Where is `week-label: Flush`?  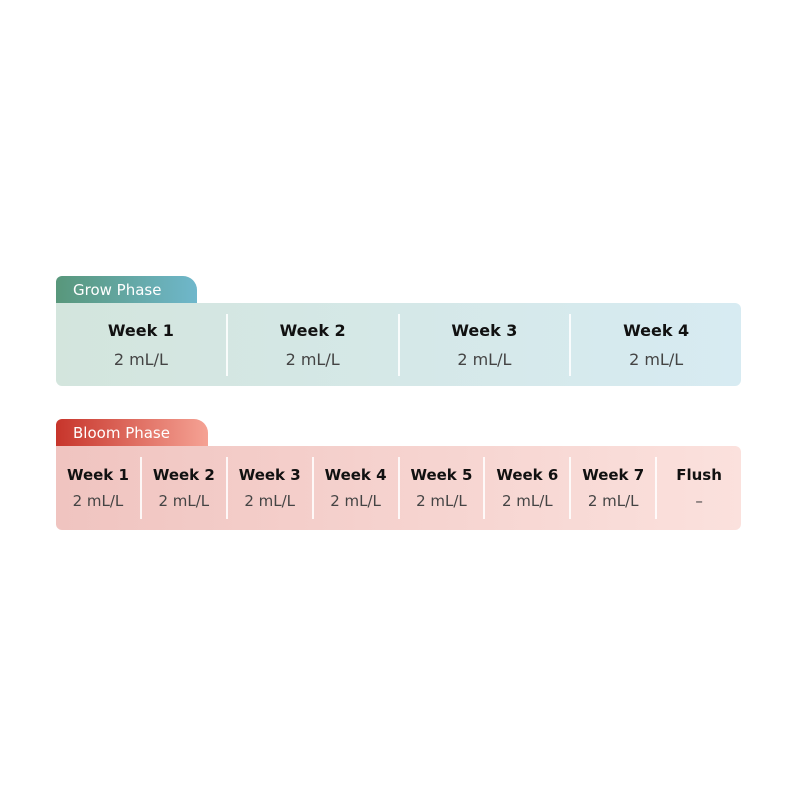 week-label: Flush is located at coordinates (699, 475).